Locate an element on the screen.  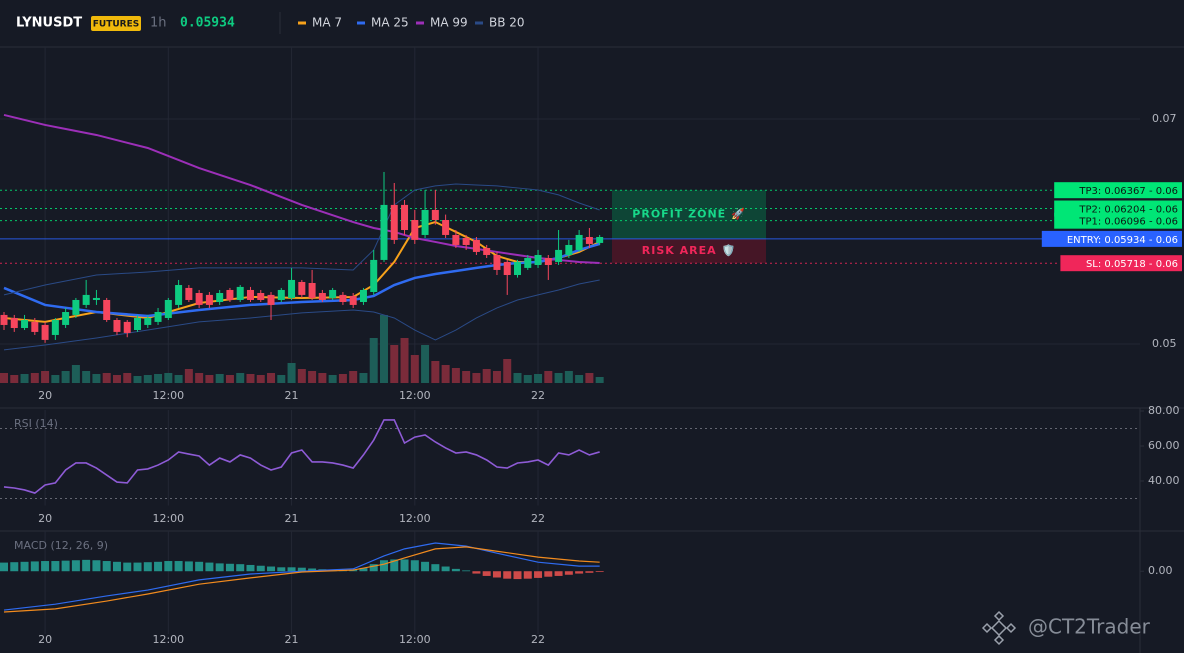
legend-label: BB 20 is located at coordinates (507, 23).